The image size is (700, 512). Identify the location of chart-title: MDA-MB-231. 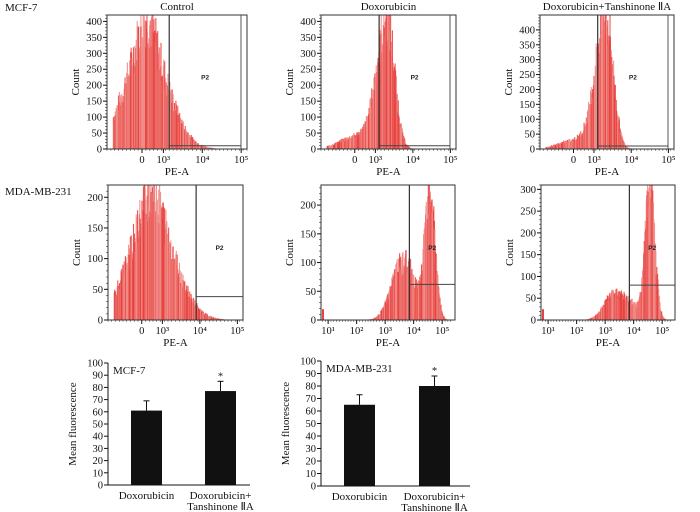
(359, 369).